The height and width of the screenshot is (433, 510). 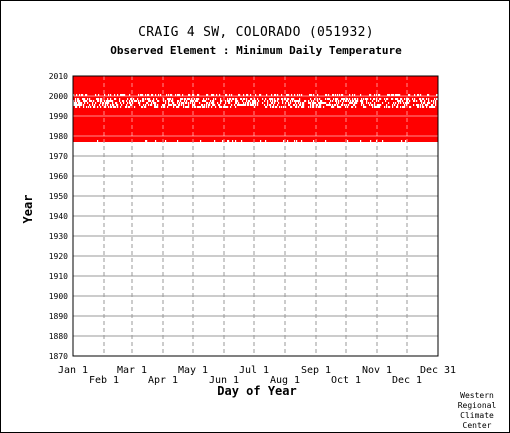 I want to click on data-layer, so click(x=255, y=109).